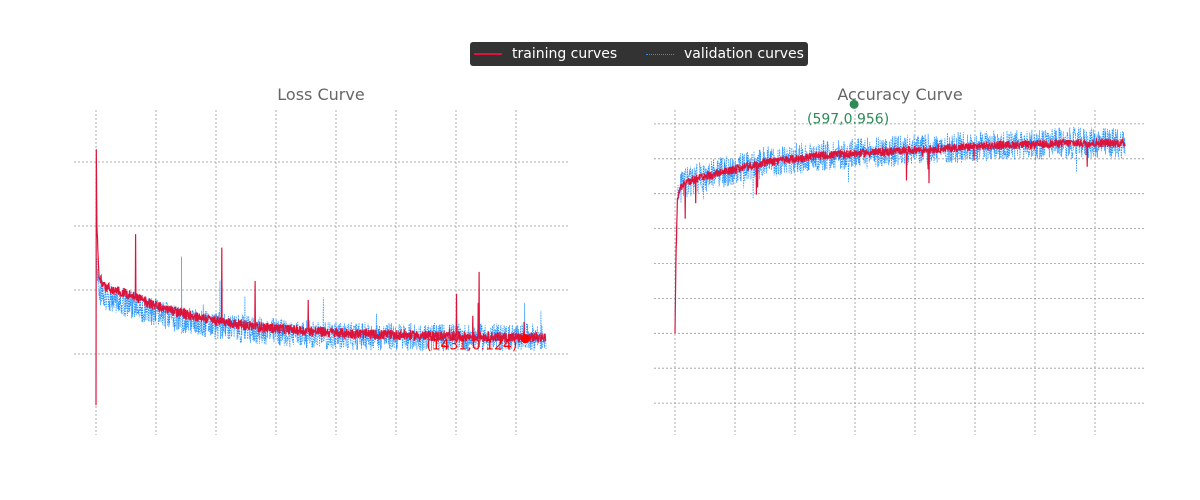 Image resolution: width=1200 pixels, height=500 pixels. I want to click on training-curve, so click(900, 235).